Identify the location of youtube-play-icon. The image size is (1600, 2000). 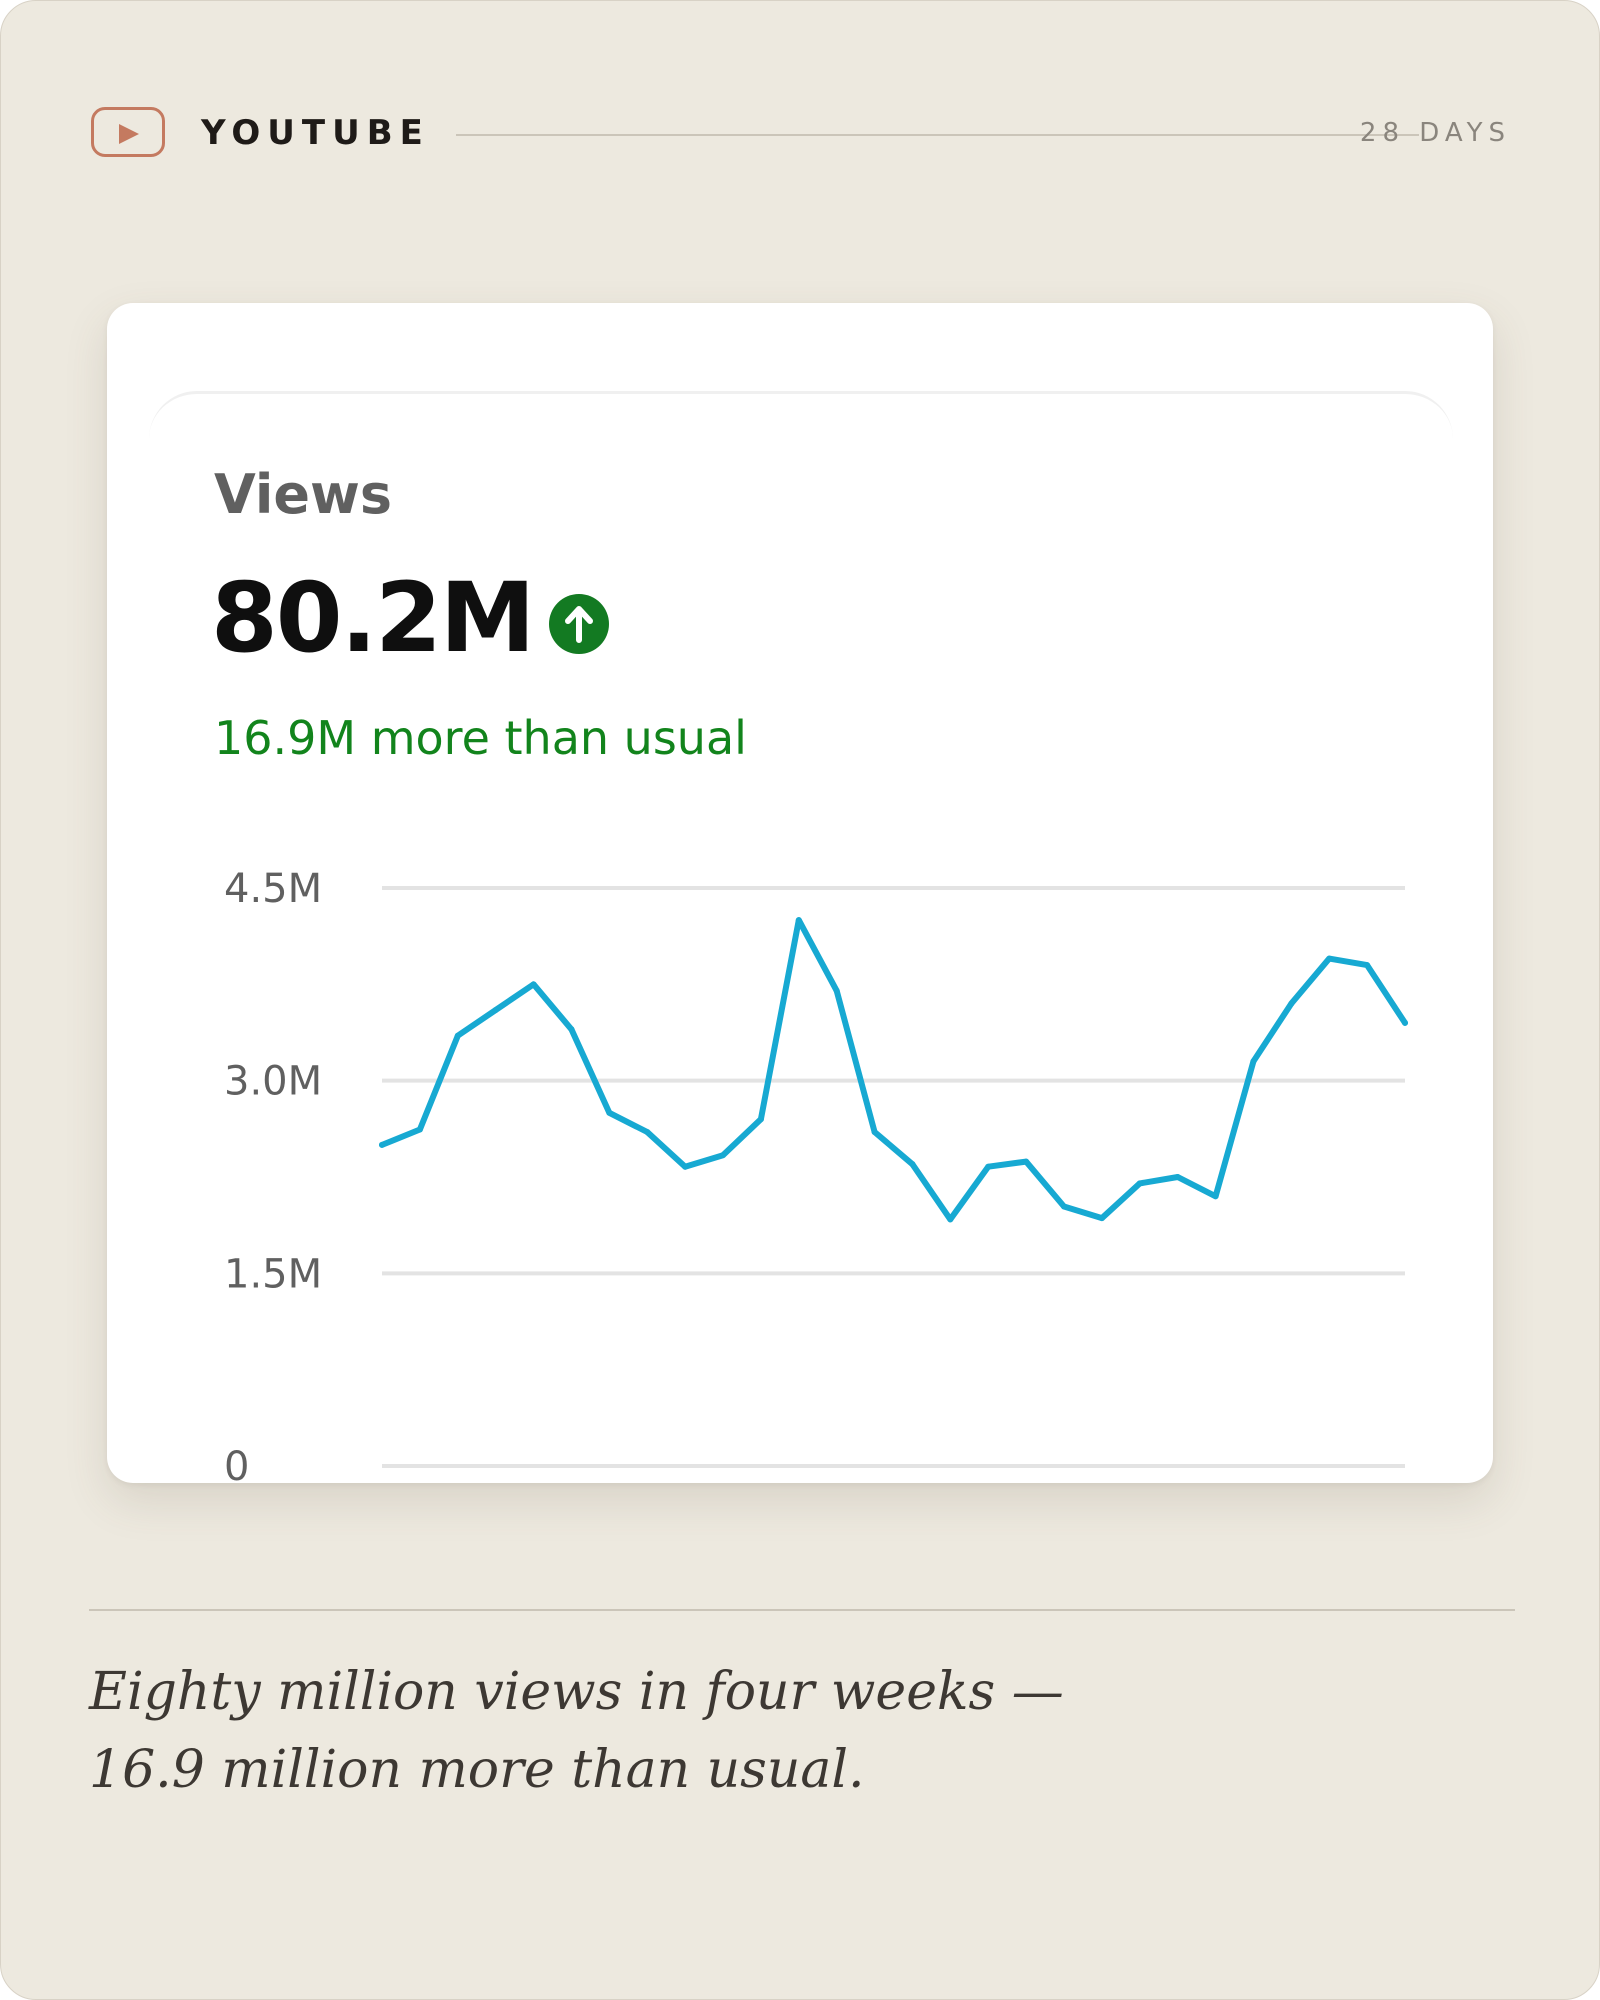
(128, 132).